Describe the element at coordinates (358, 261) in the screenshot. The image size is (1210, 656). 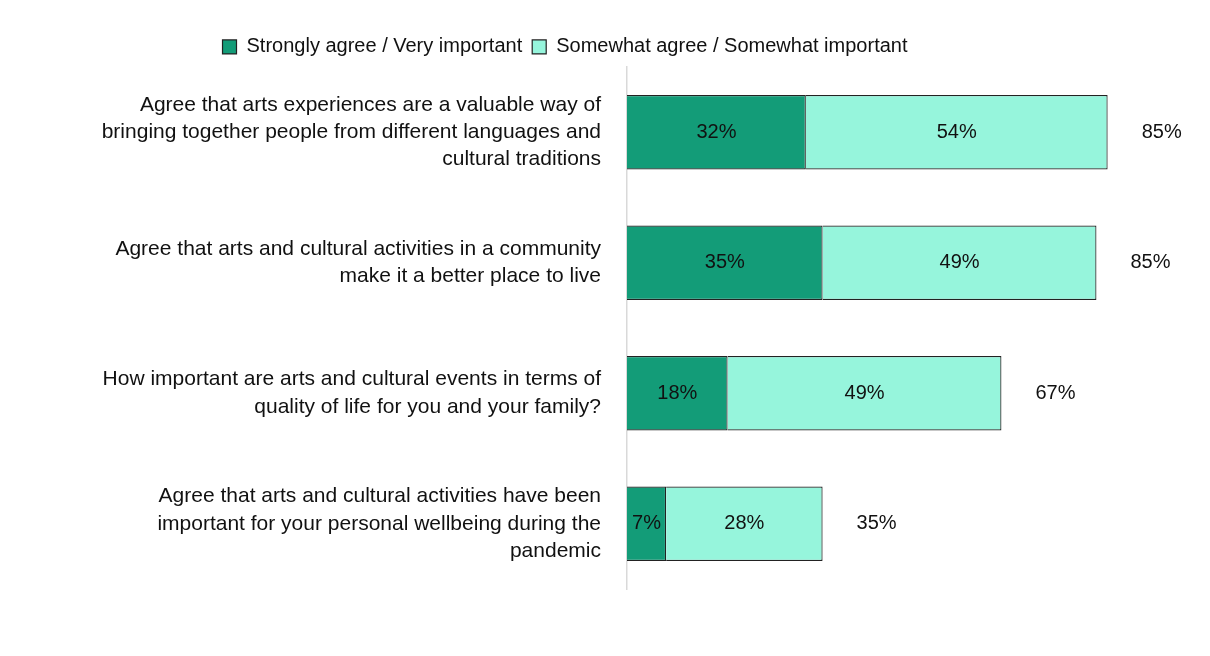
I see `y-tick-label: Agree that arts and cultural activities in a community make it a better place to live` at that location.